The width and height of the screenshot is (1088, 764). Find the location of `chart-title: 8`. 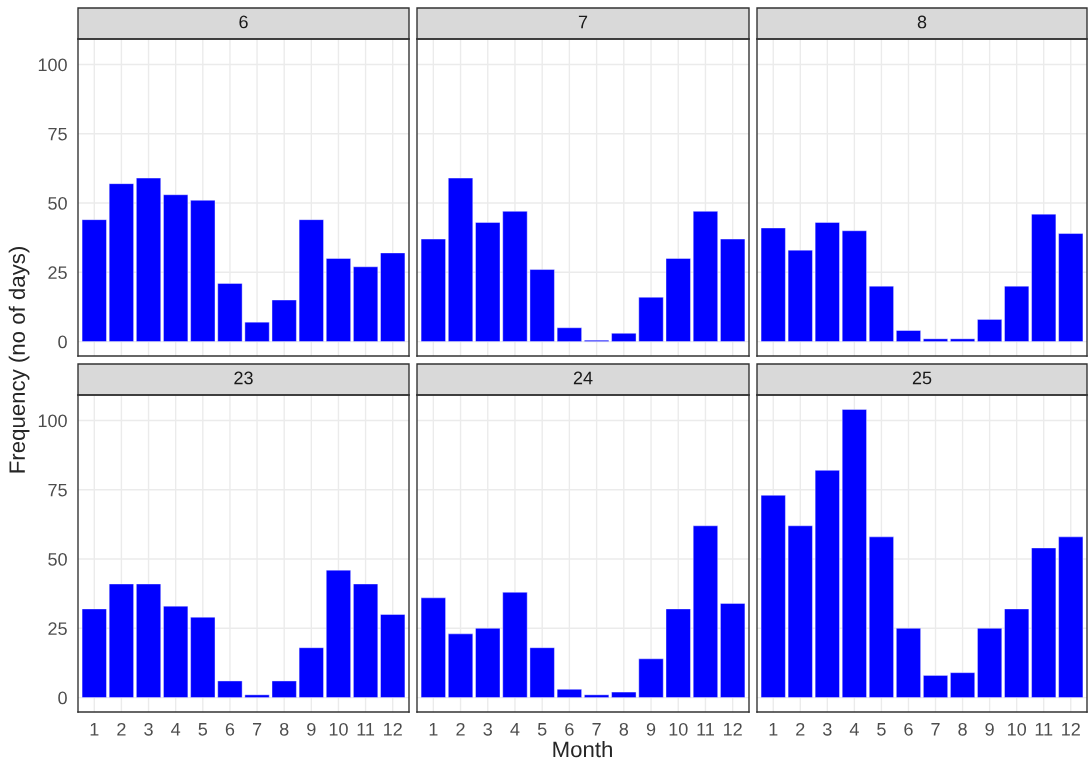

chart-title: 8 is located at coordinates (922, 22).